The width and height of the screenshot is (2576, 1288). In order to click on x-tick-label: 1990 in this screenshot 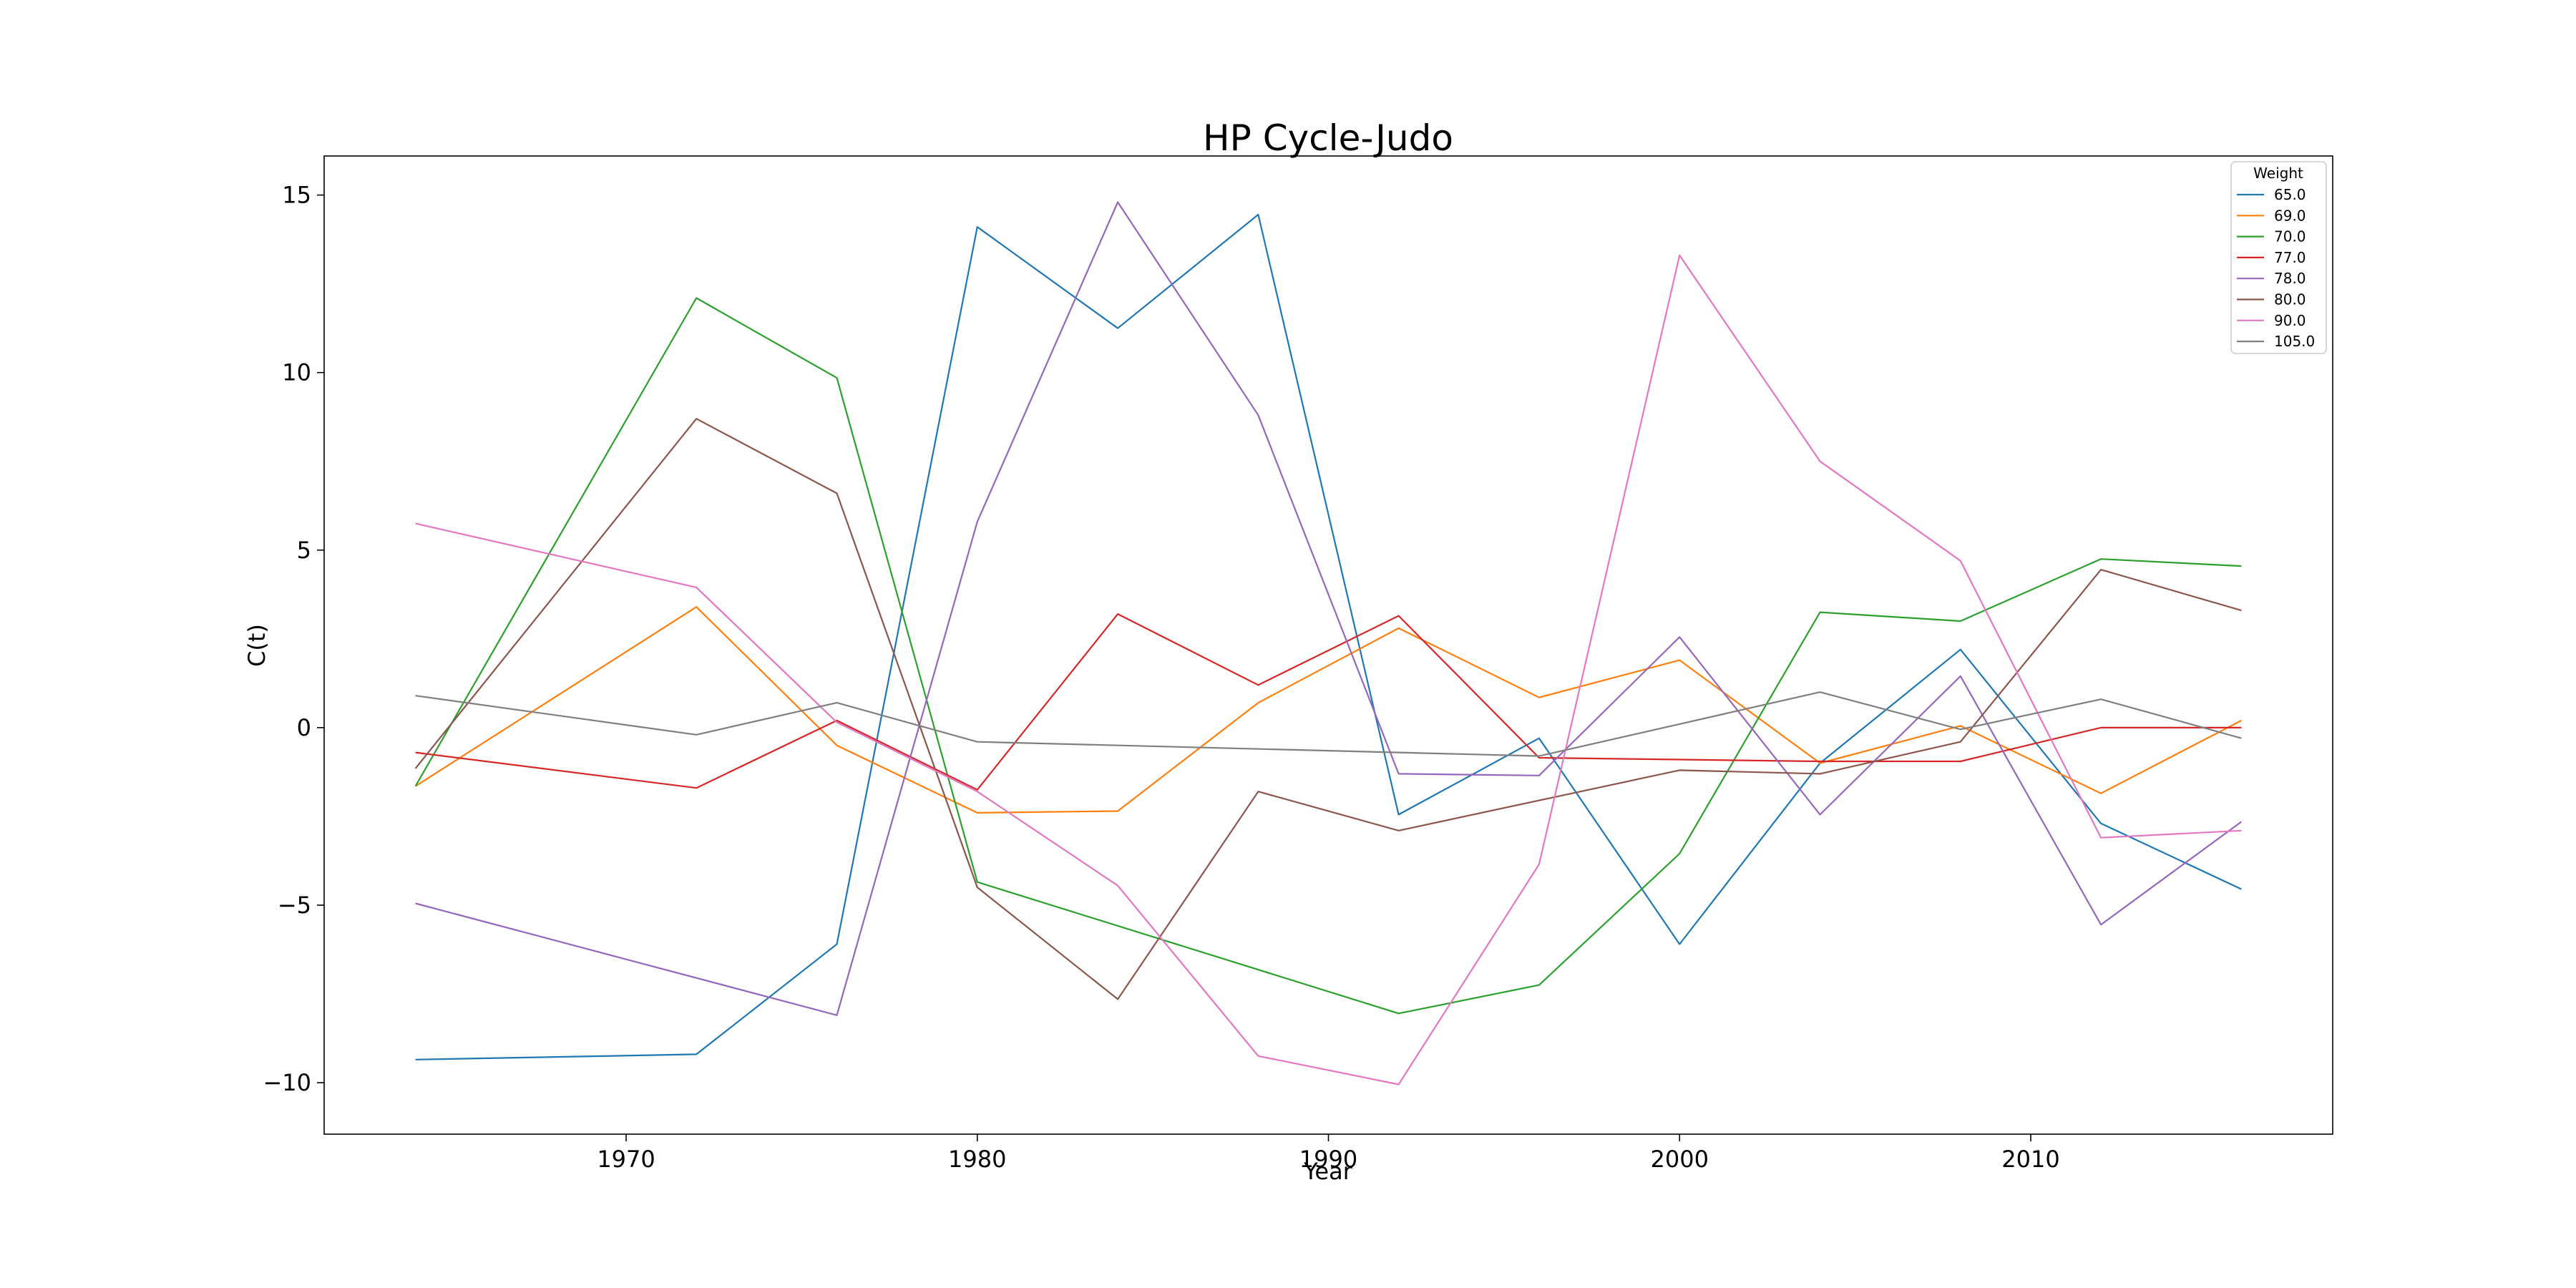, I will do `click(1328, 1159)`.